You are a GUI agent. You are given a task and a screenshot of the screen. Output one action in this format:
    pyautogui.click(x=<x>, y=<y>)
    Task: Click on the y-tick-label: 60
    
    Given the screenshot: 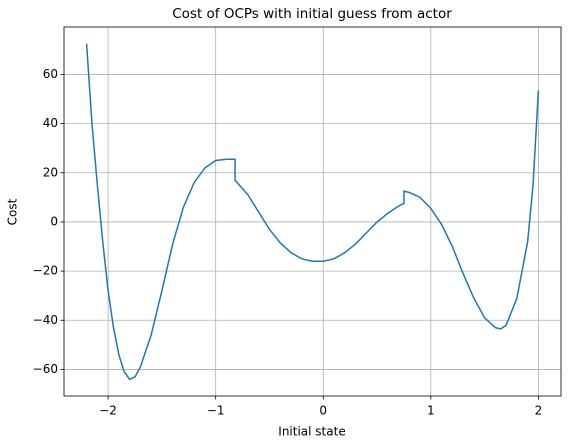 What is the action you would take?
    pyautogui.click(x=50, y=74)
    